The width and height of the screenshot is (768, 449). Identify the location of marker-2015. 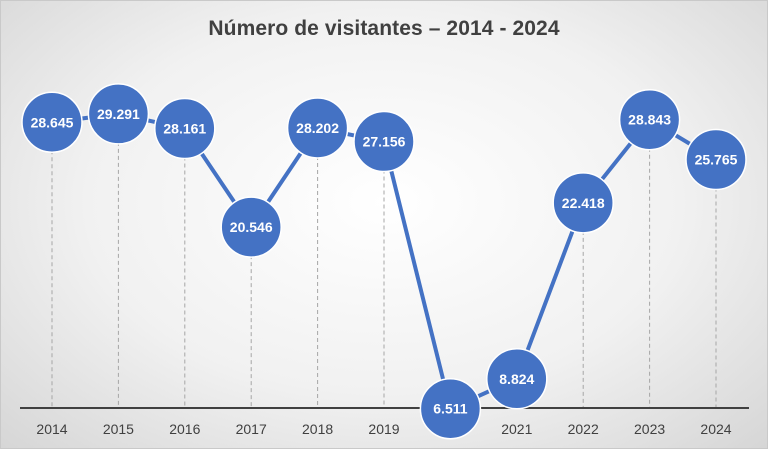
(118, 114).